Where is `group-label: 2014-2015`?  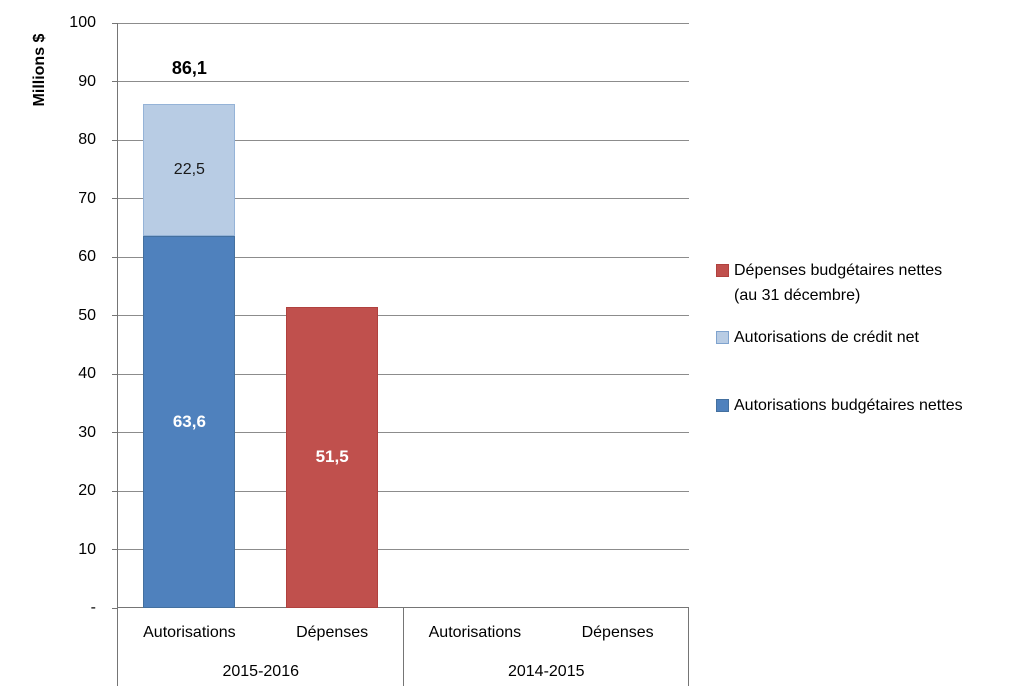 group-label: 2014-2015 is located at coordinates (546, 671).